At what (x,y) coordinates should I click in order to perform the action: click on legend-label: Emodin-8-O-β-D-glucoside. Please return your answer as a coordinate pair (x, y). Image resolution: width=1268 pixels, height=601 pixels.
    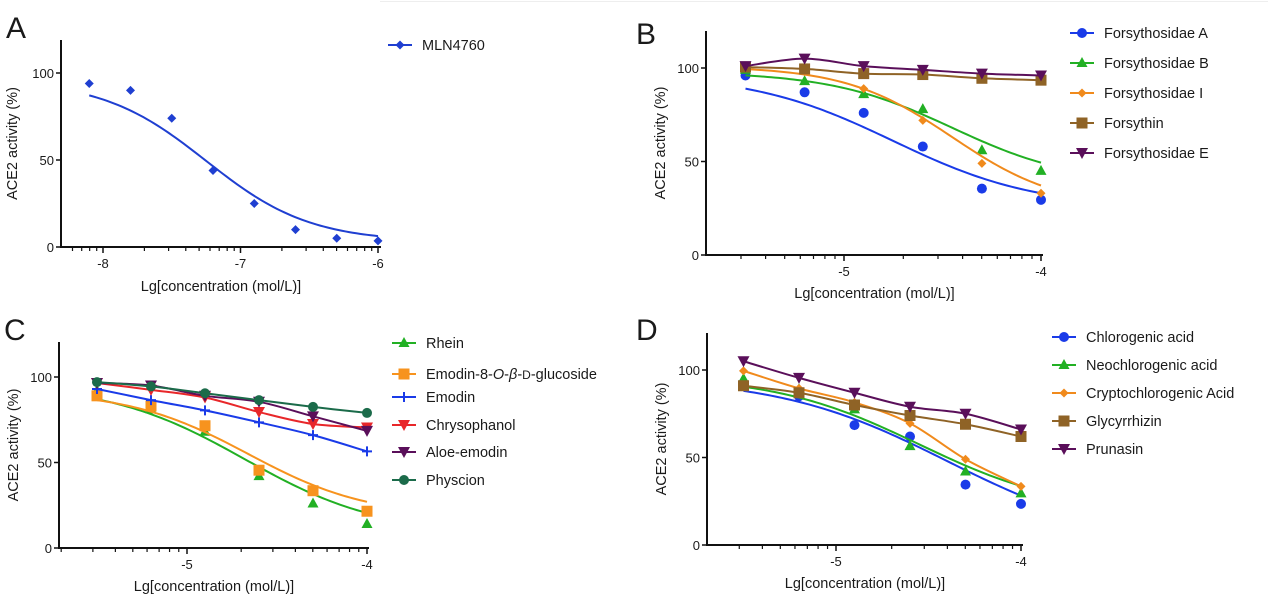
    Looking at the image, I should click on (511, 375).